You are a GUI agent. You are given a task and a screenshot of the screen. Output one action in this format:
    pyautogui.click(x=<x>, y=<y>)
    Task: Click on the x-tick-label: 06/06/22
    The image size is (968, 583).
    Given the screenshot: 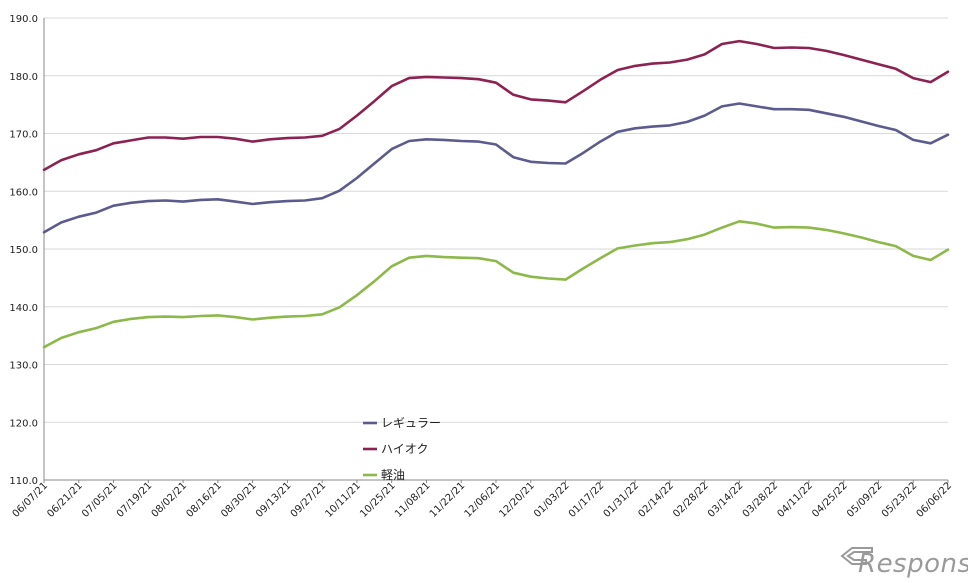 What is the action you would take?
    pyautogui.click(x=935, y=500)
    